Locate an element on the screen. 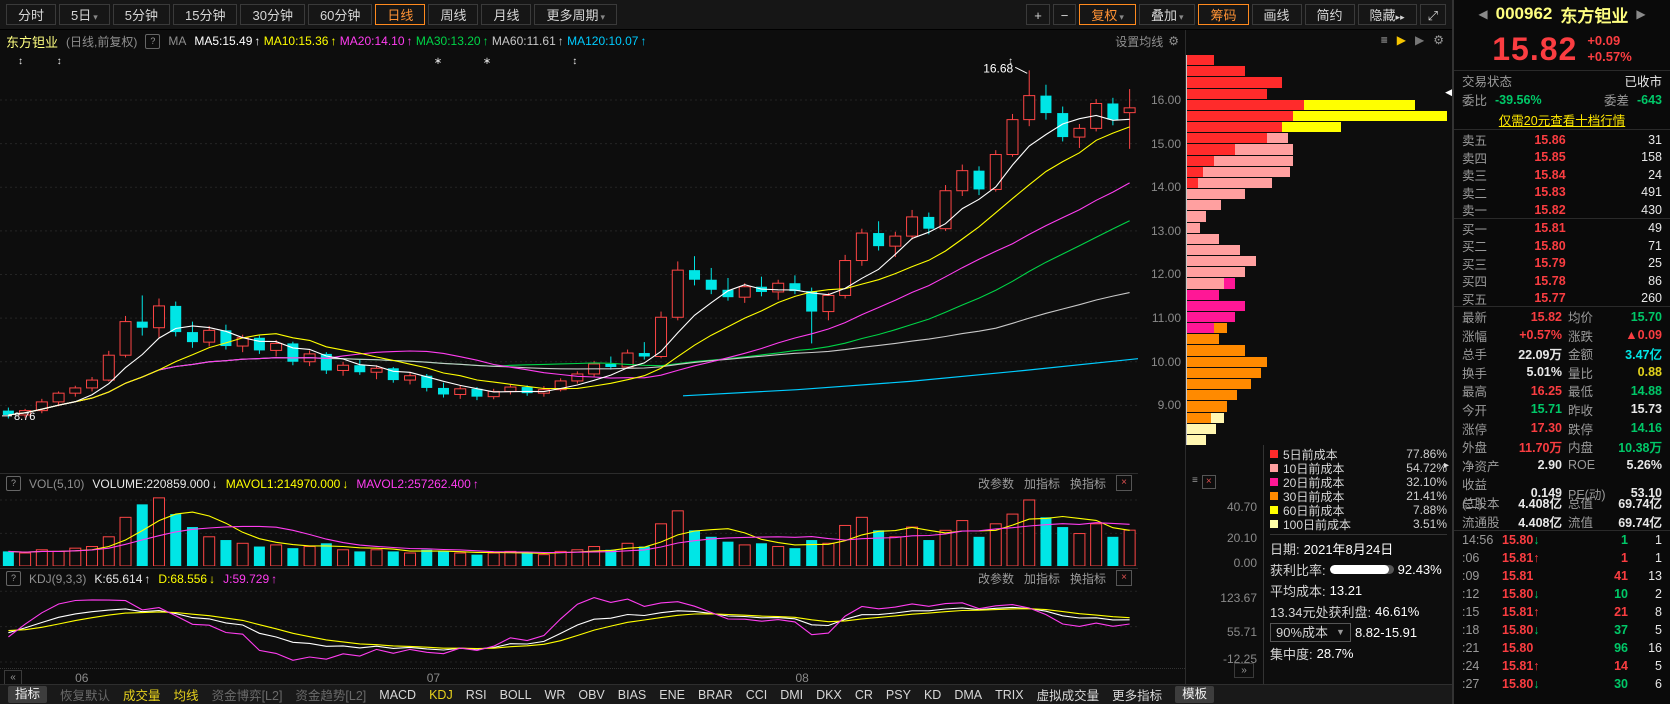 This screenshot has width=1670, height=704. vol-action-1: 加指标 is located at coordinates (1041, 484).